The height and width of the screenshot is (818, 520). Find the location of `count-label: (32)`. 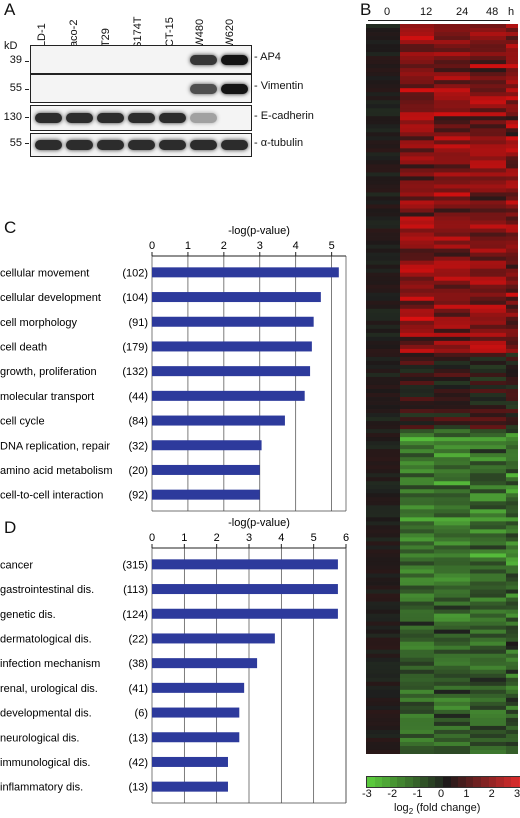

count-label: (32) is located at coordinates (138, 446).